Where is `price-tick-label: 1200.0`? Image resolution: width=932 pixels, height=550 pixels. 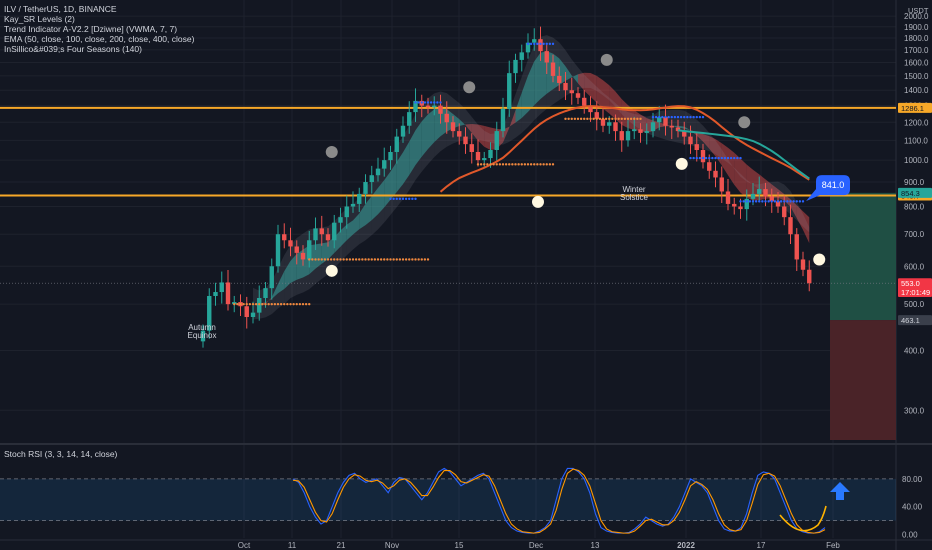 price-tick-label: 1200.0 is located at coordinates (916, 122).